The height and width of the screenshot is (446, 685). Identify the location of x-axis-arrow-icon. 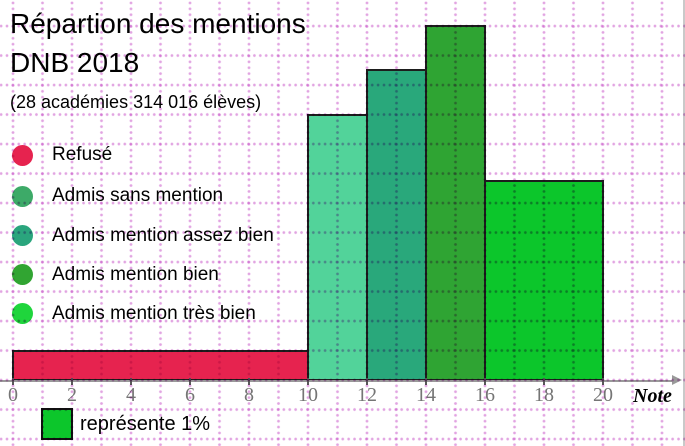
(677, 380).